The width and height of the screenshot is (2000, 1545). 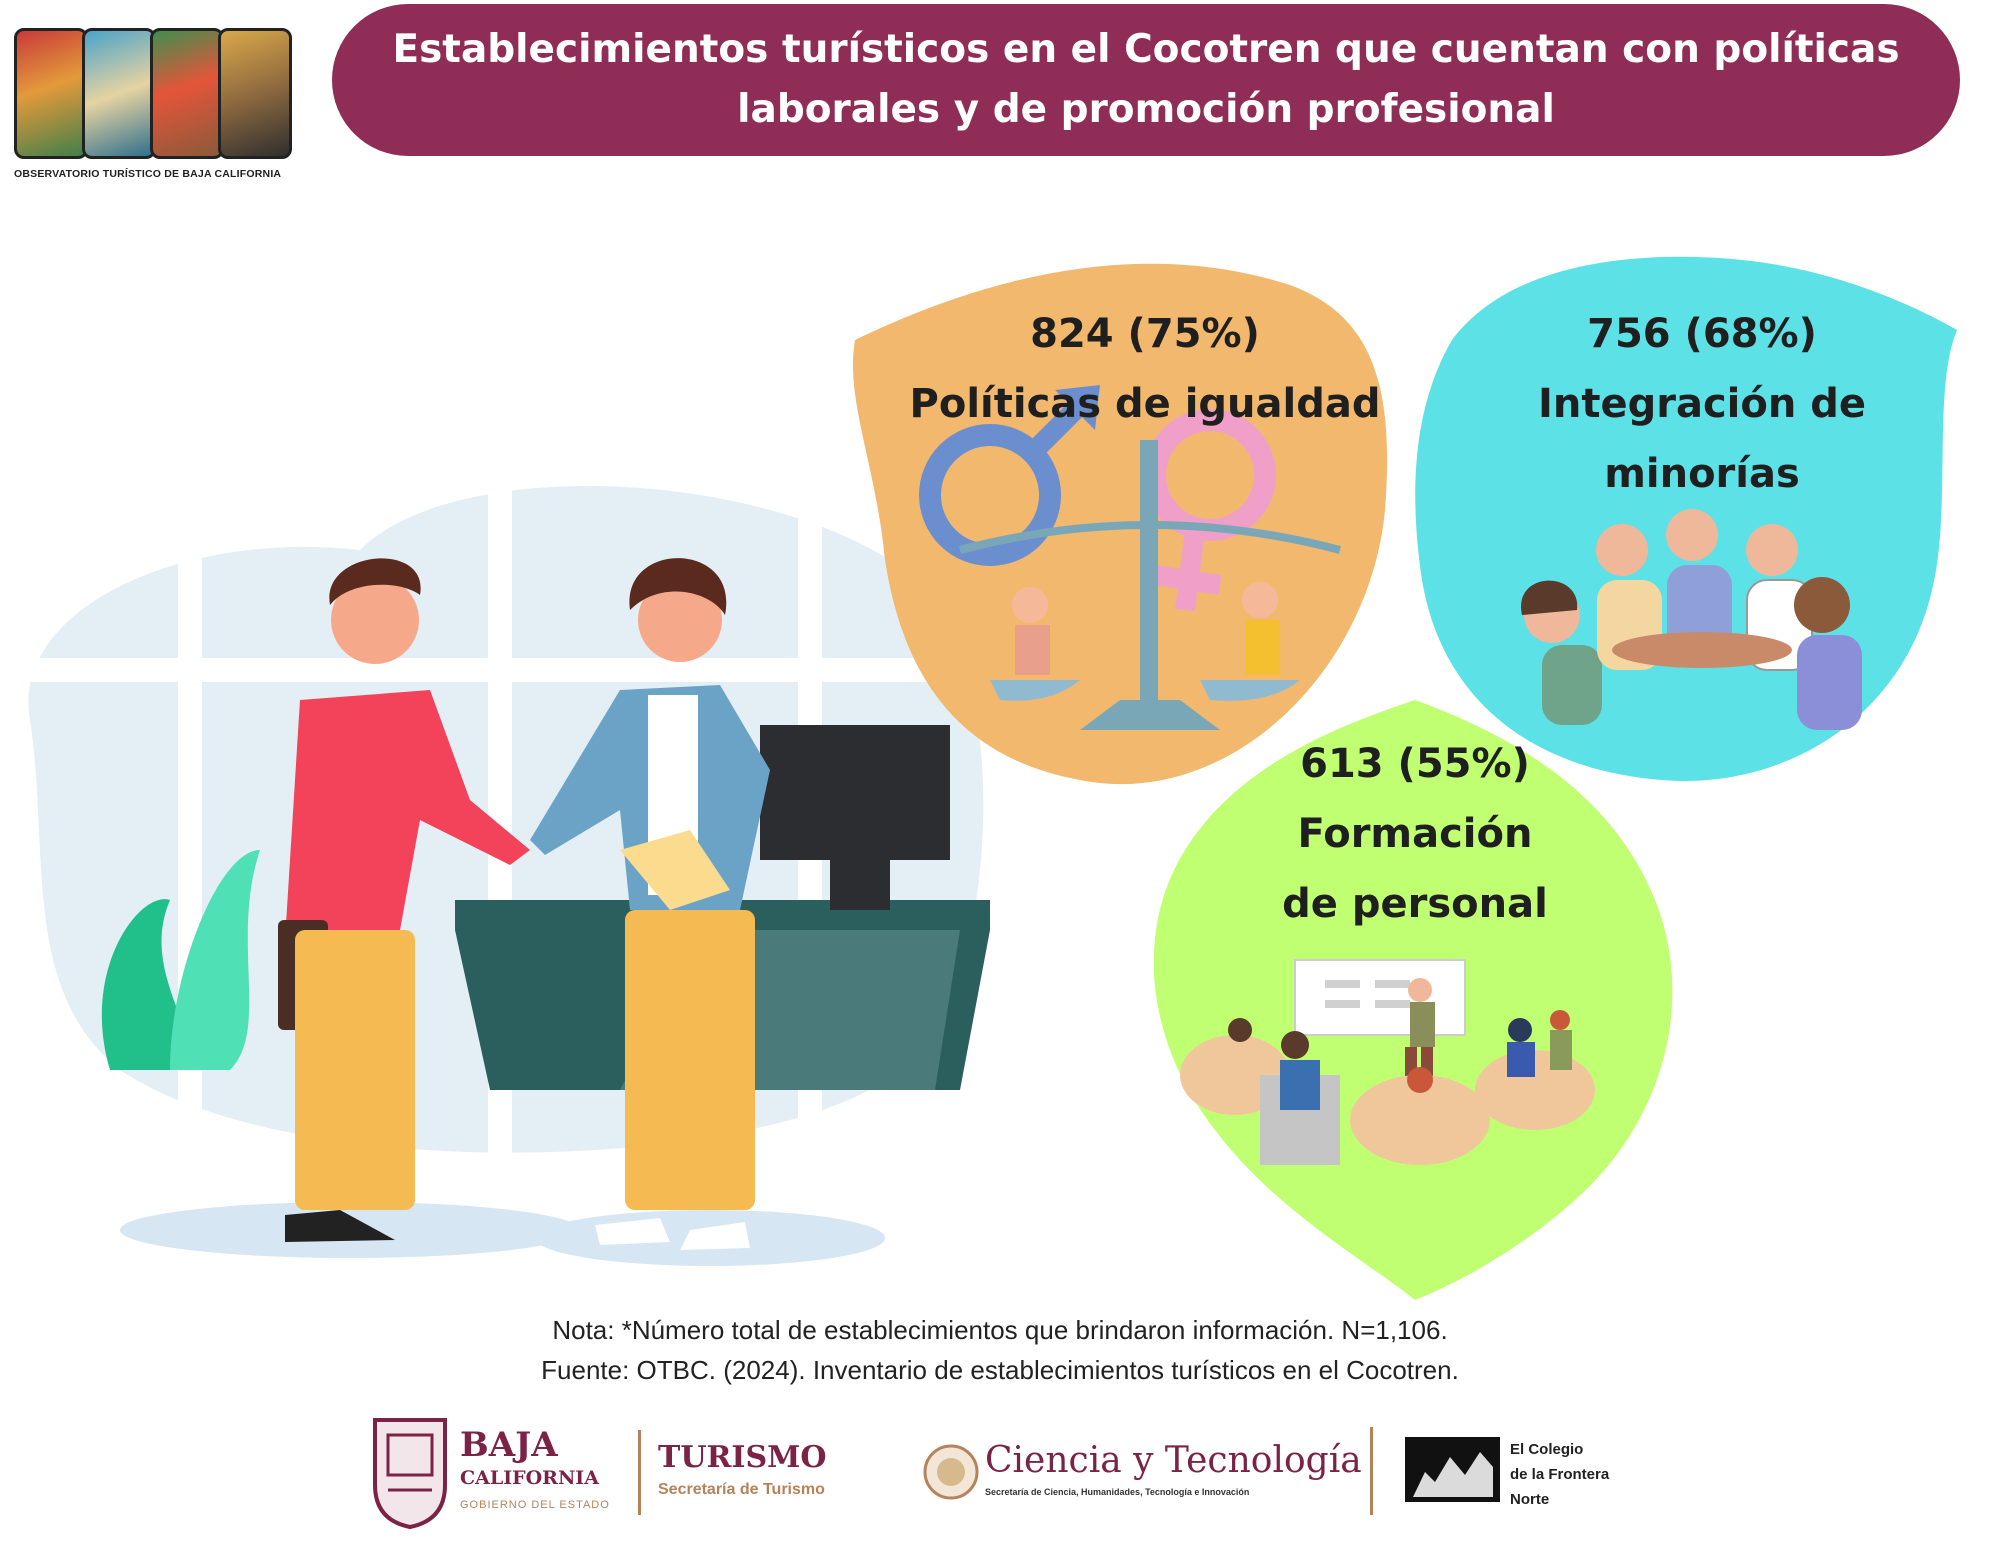 I want to click on turismo-logo-line1: TURISMO, so click(x=742, y=1457).